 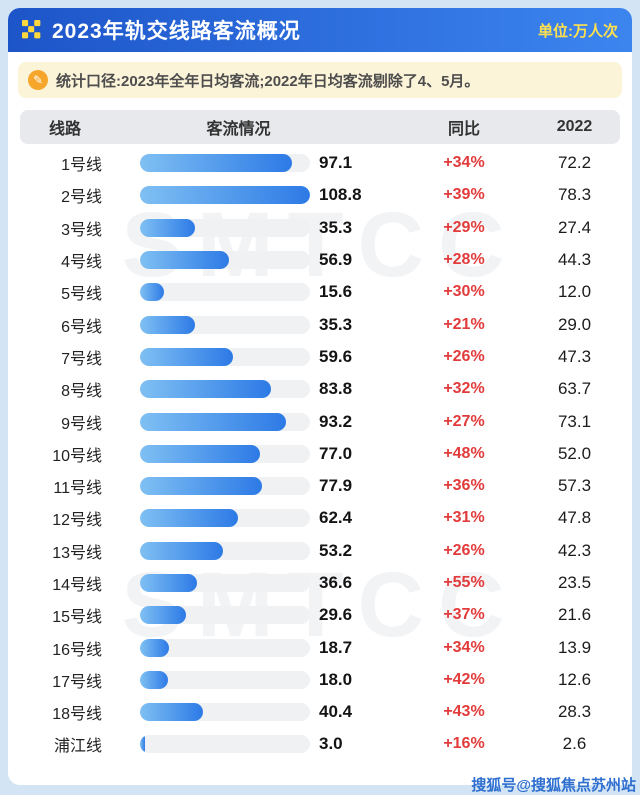 What do you see at coordinates (336, 260) in the screenshot?
I see `value-2023: 56.9` at bounding box center [336, 260].